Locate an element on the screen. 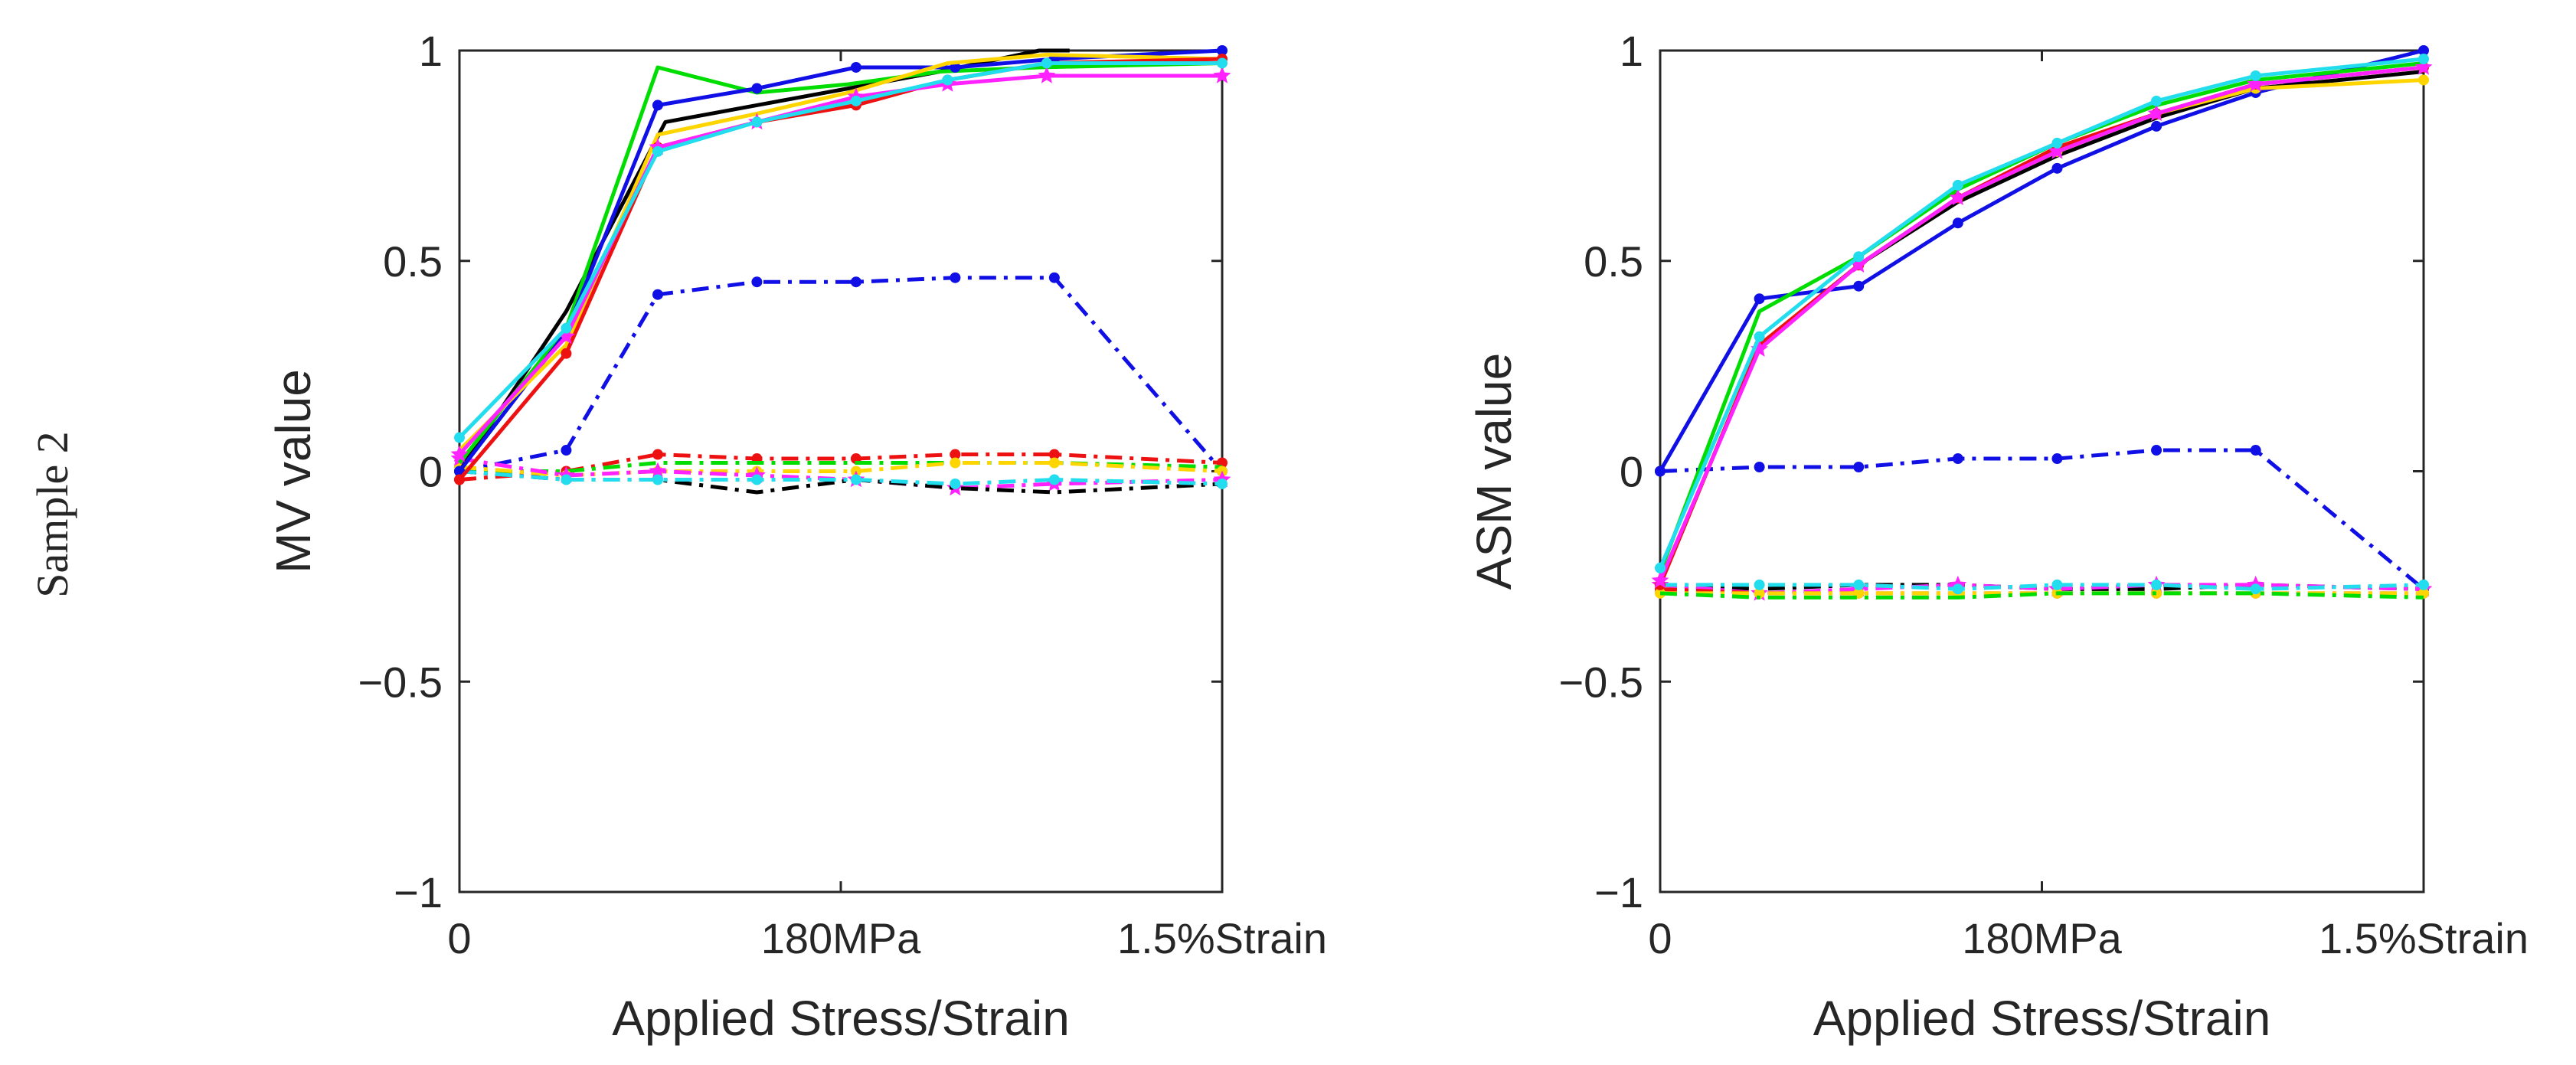 This screenshot has width=2576, height=1065. series-dashdot-green is located at coordinates (2041, 595).